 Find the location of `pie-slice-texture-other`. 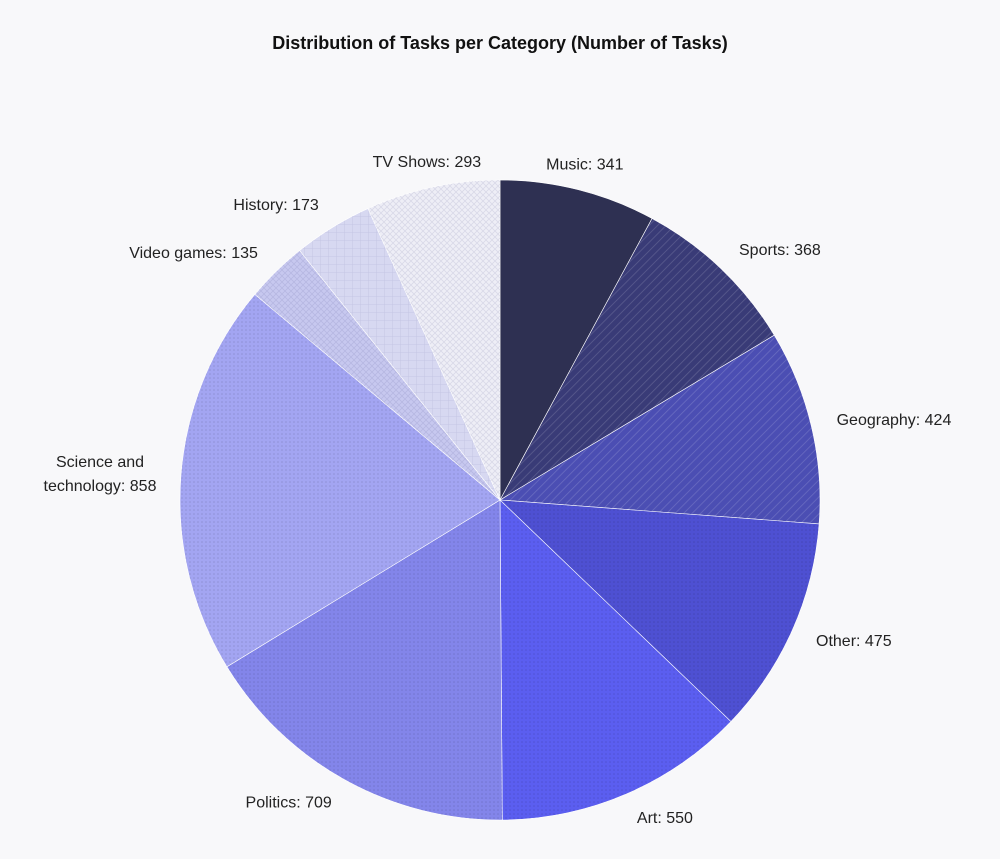

pie-slice-texture-other is located at coordinates (660, 611).